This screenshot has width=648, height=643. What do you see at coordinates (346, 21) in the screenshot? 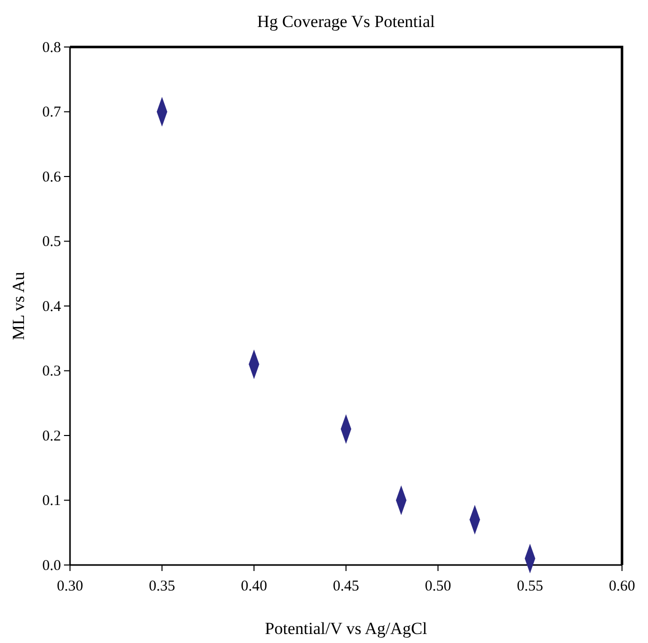
I see `chart-title: Hg Coverage Vs Potential` at bounding box center [346, 21].